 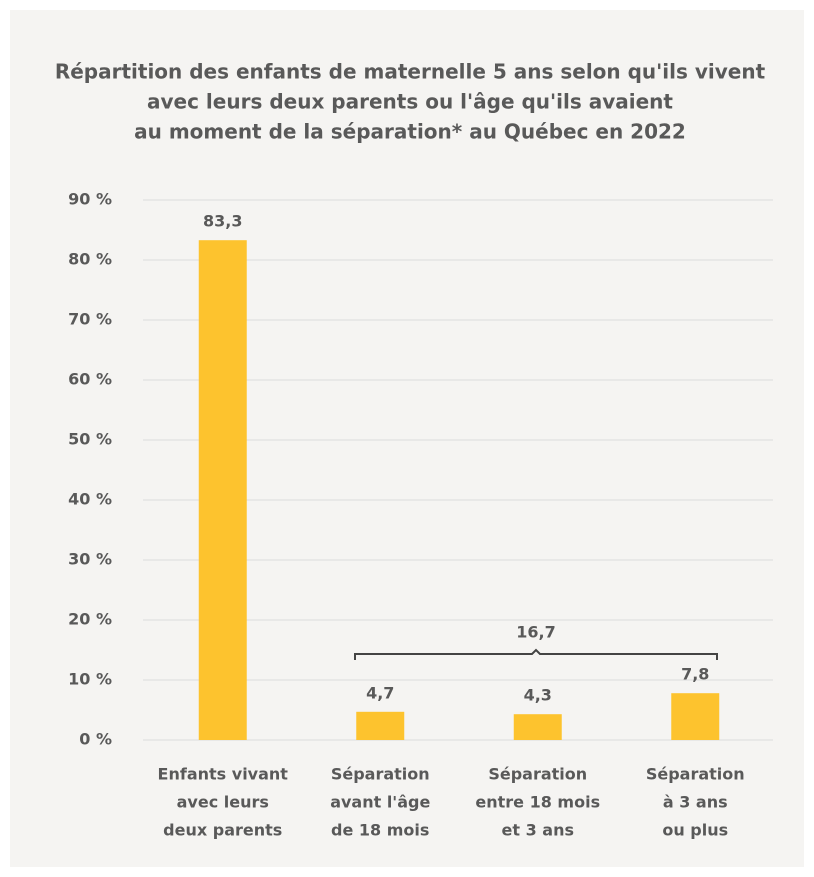 What do you see at coordinates (538, 830) in the screenshot?
I see `x-tick-label: et 3 ans` at bounding box center [538, 830].